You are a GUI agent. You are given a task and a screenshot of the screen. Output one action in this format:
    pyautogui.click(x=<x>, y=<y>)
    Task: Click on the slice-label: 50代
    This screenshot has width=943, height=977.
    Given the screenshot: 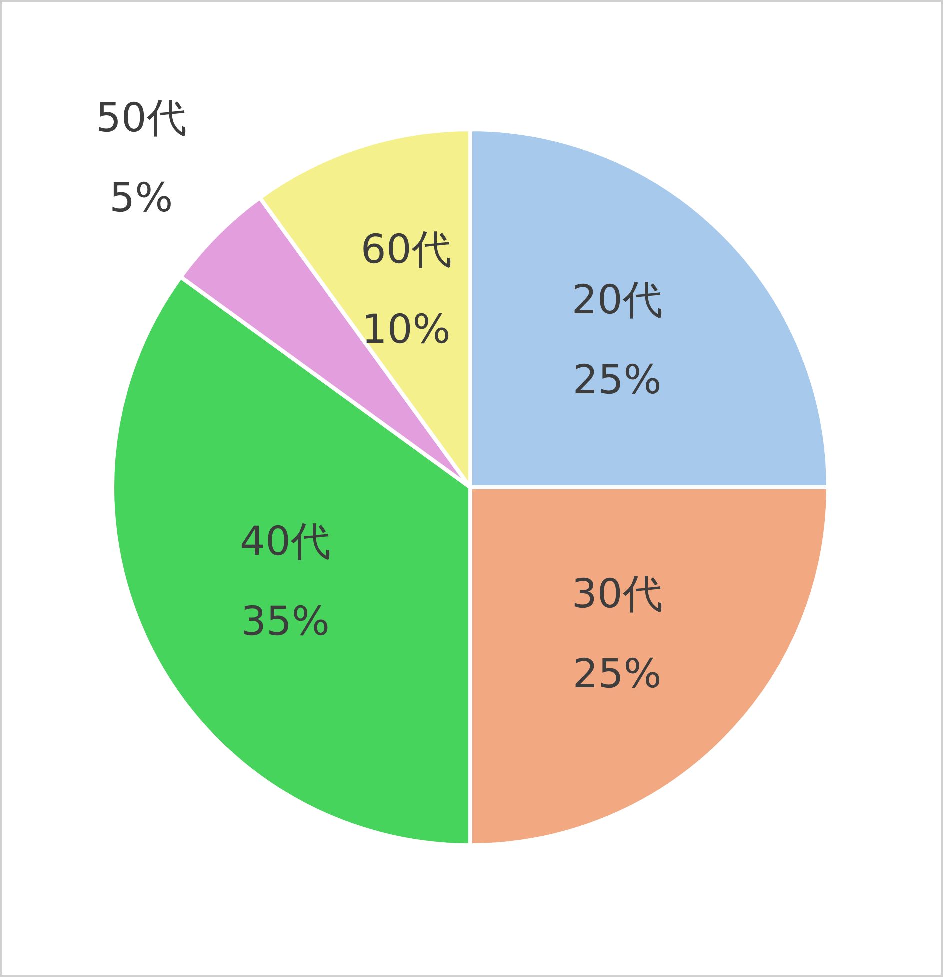 What is the action you would take?
    pyautogui.click(x=141, y=118)
    